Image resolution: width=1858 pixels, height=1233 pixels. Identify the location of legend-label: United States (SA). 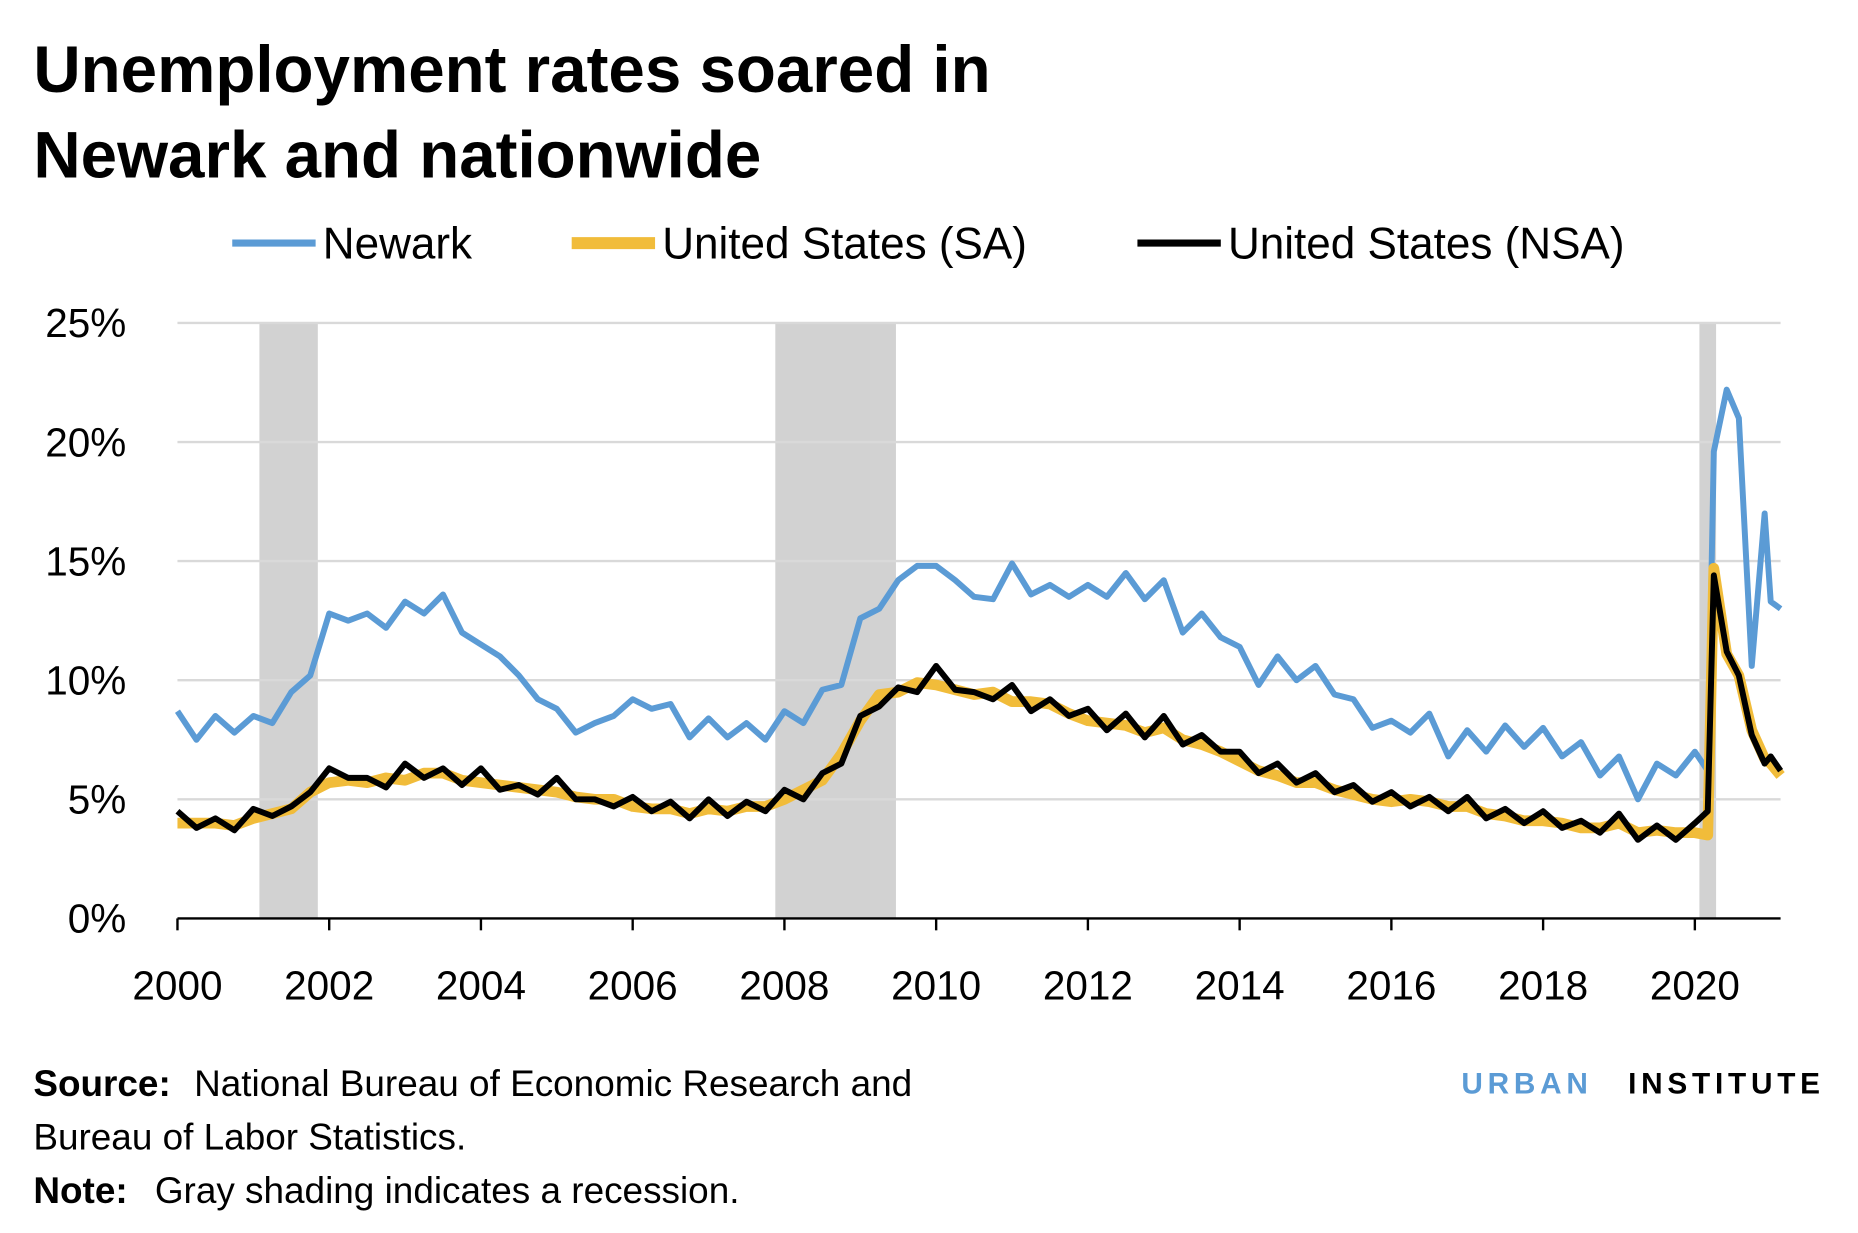
(844, 244).